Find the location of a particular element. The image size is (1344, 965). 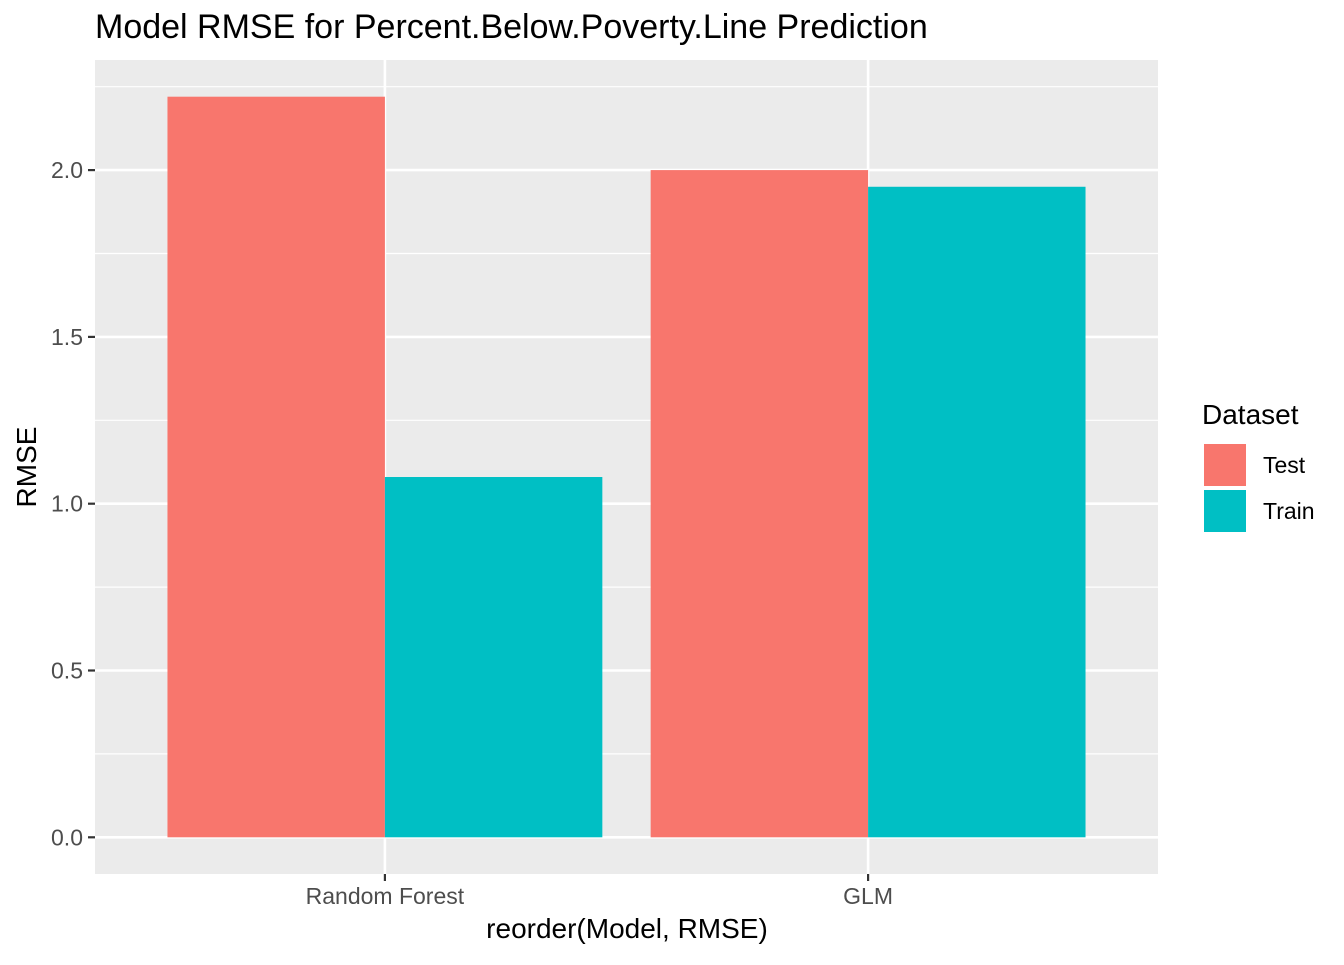

y-tick-label: 0.5 is located at coordinates (67, 671).